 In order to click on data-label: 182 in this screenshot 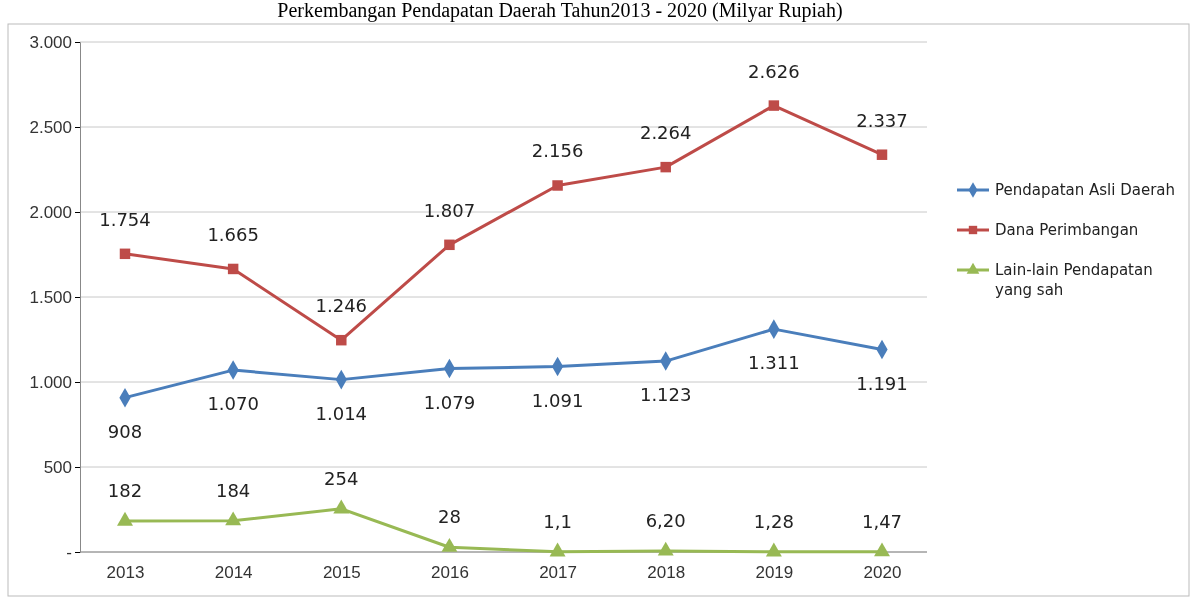, I will do `click(125, 491)`.